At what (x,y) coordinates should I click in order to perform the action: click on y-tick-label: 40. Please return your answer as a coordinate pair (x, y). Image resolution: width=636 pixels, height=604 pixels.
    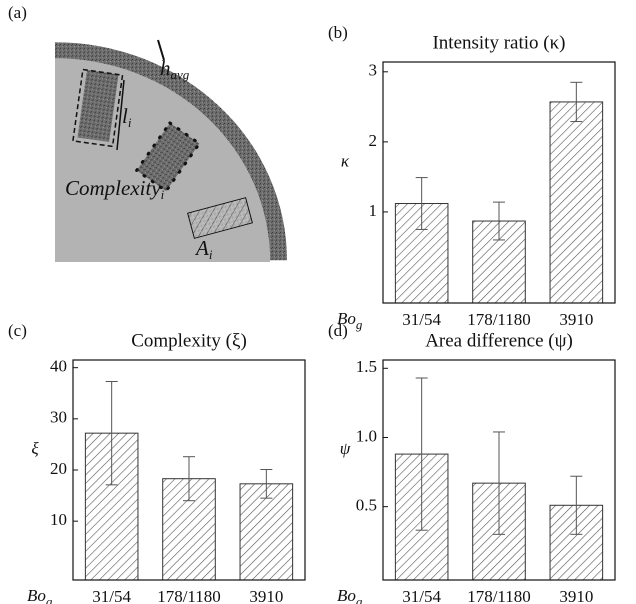
    Looking at the image, I should click on (58, 366).